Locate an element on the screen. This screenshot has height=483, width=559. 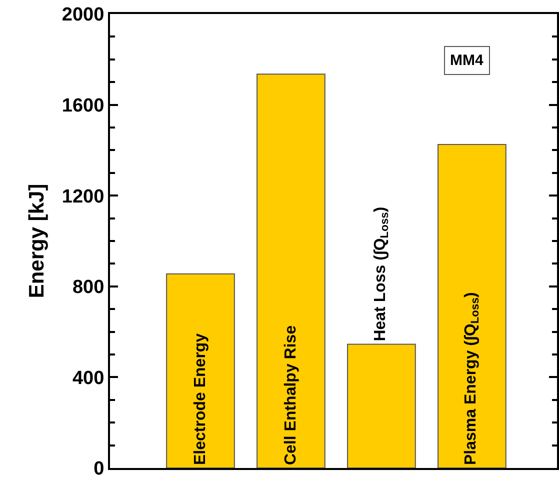
y-tick-label: 1600 is located at coordinates (83, 105).